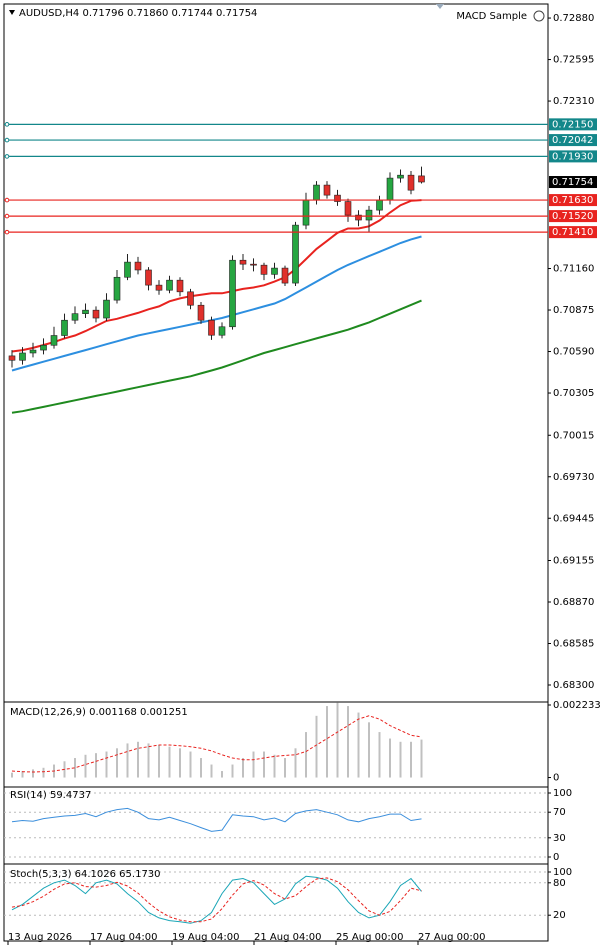 The image size is (600, 946). I want to click on expert-icon, so click(539, 16).